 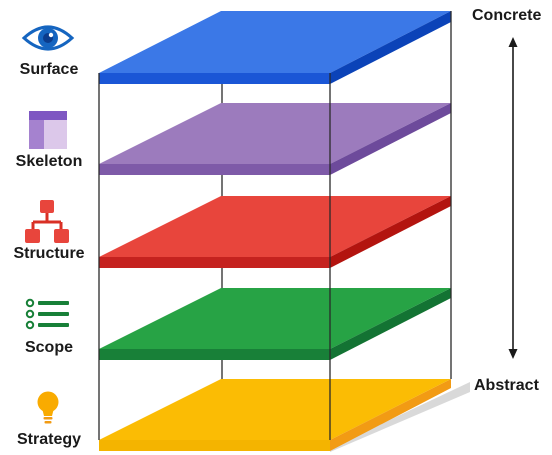 What do you see at coordinates (513, 42) in the screenshot?
I see `arrow-head-up` at bounding box center [513, 42].